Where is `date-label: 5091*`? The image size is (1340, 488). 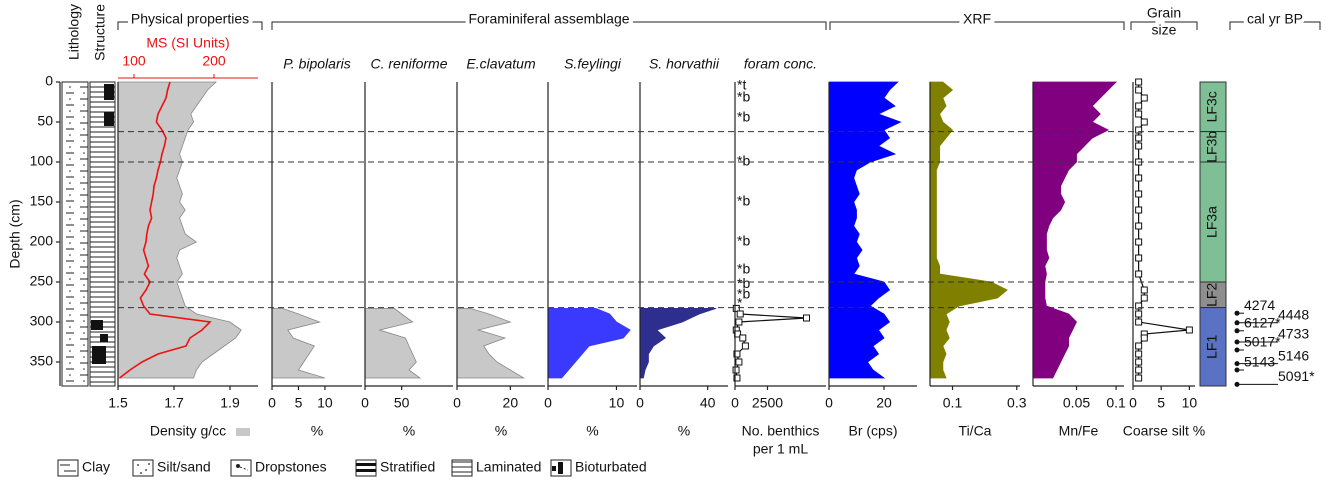
date-label: 5091* is located at coordinates (1296, 376).